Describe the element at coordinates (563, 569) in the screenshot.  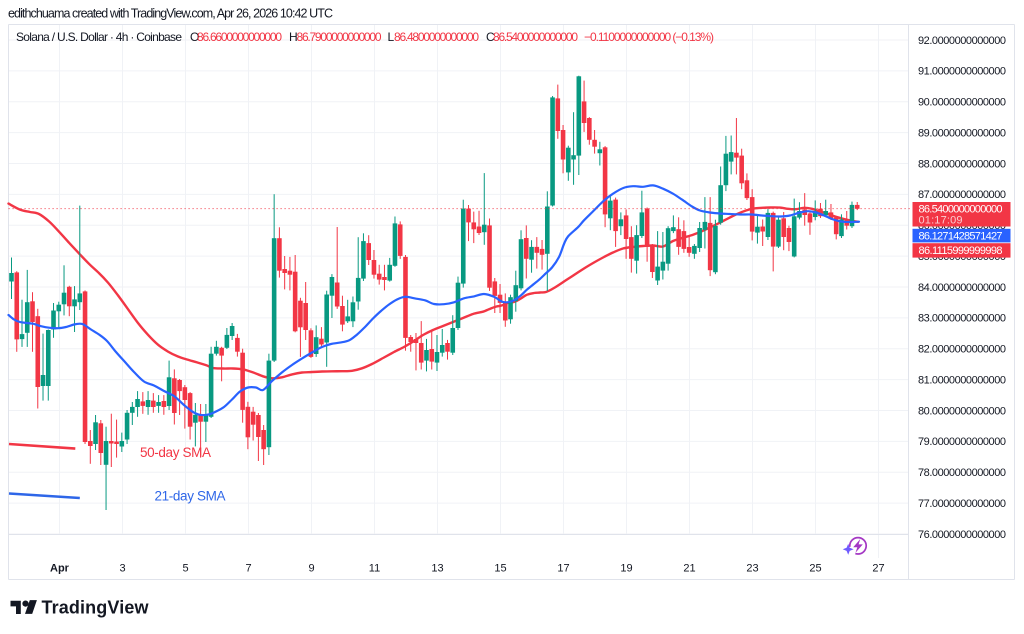
I see `svg-text: 17` at that location.